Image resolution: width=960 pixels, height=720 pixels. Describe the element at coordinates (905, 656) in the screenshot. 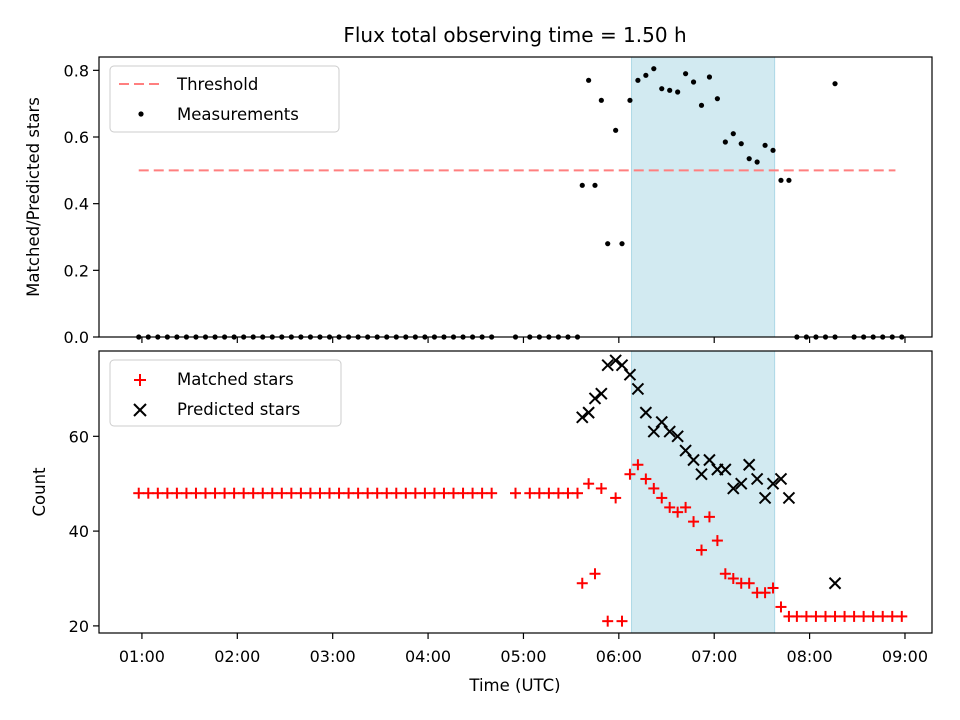

I see `x-tick-label: 09:00` at that location.